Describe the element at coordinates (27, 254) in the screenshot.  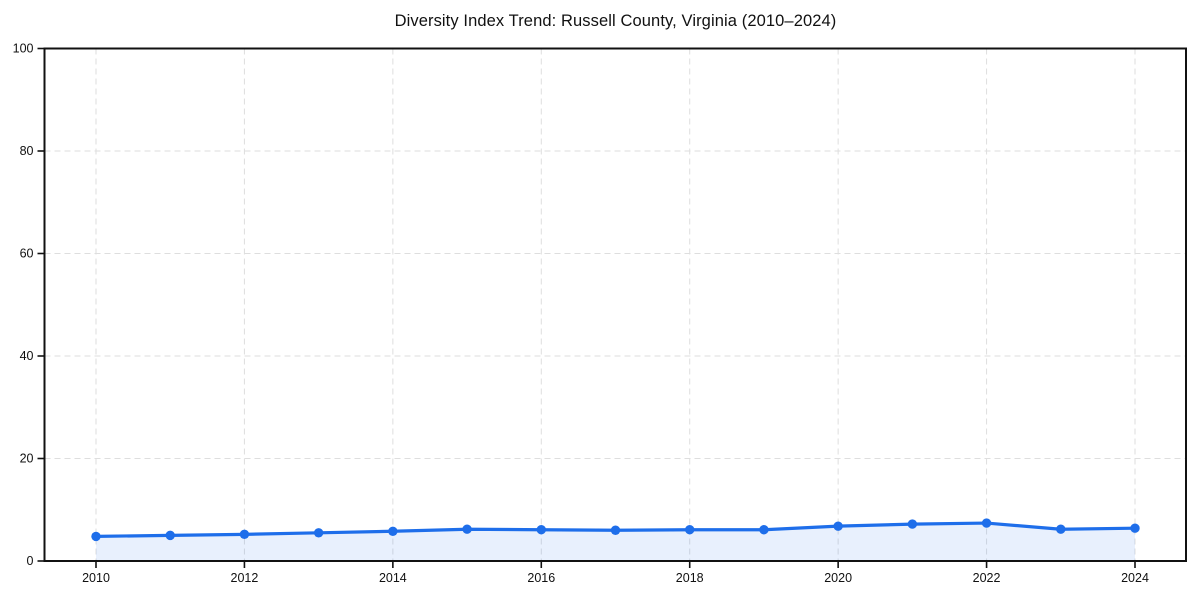
I see `y-tick-label-60: 60` at that location.